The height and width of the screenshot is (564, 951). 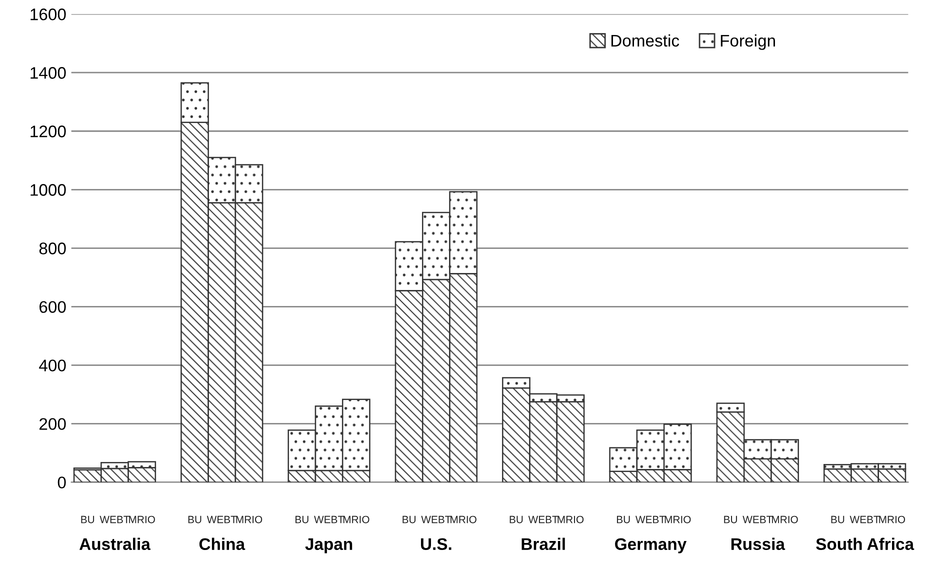 What do you see at coordinates (328, 546) in the screenshot?
I see `text: Japan` at bounding box center [328, 546].